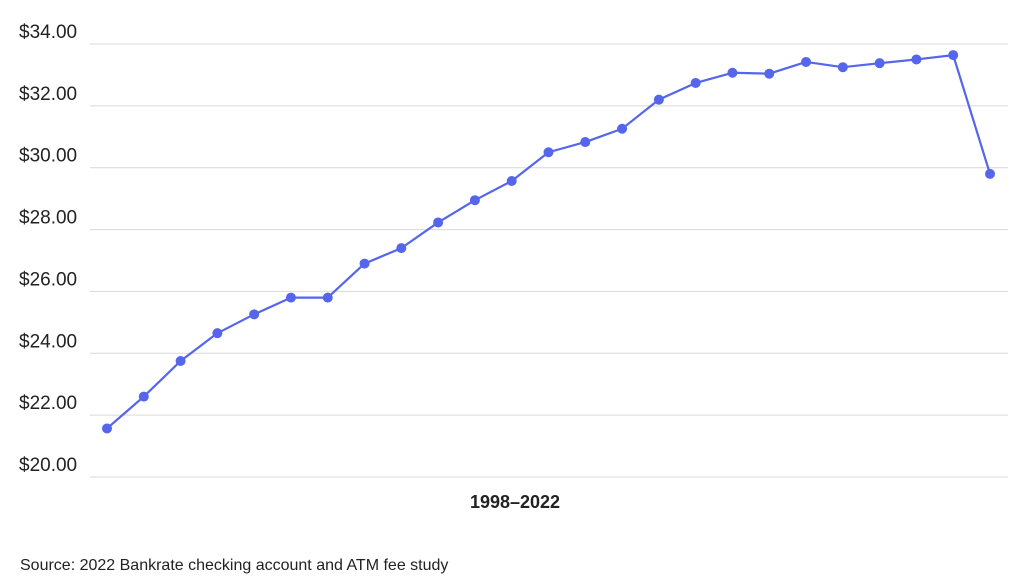 The height and width of the screenshot is (583, 1024). Describe the element at coordinates (48, 156) in the screenshot. I see `y-tick-label: $30.00` at that location.